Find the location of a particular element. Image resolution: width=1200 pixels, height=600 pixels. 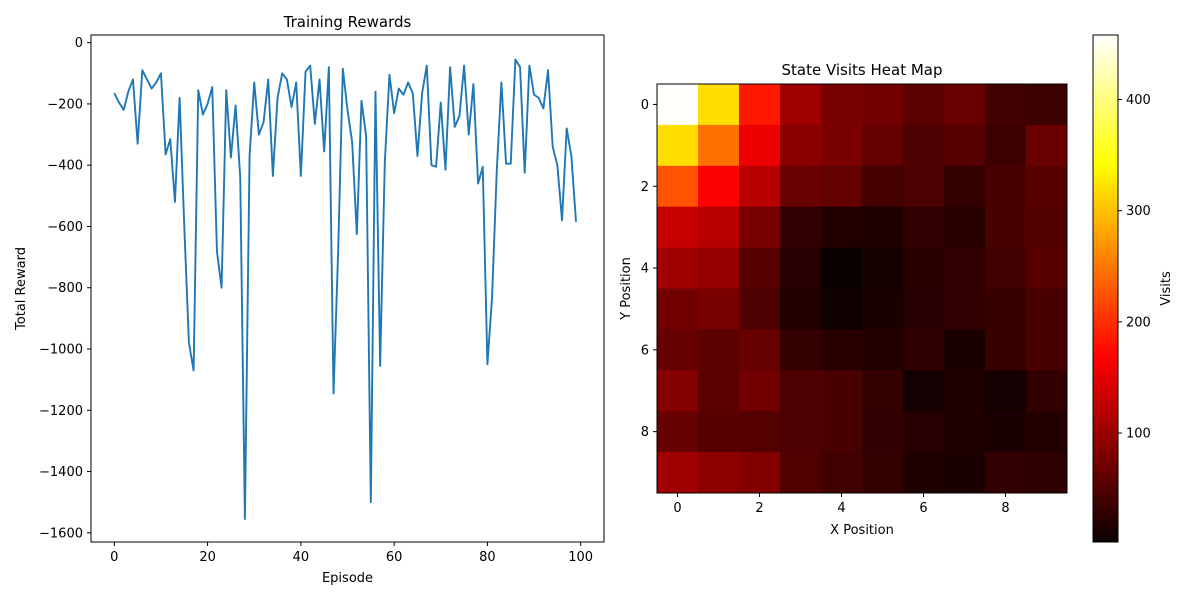

heatmap-xlabel: X Position is located at coordinates (862, 530).